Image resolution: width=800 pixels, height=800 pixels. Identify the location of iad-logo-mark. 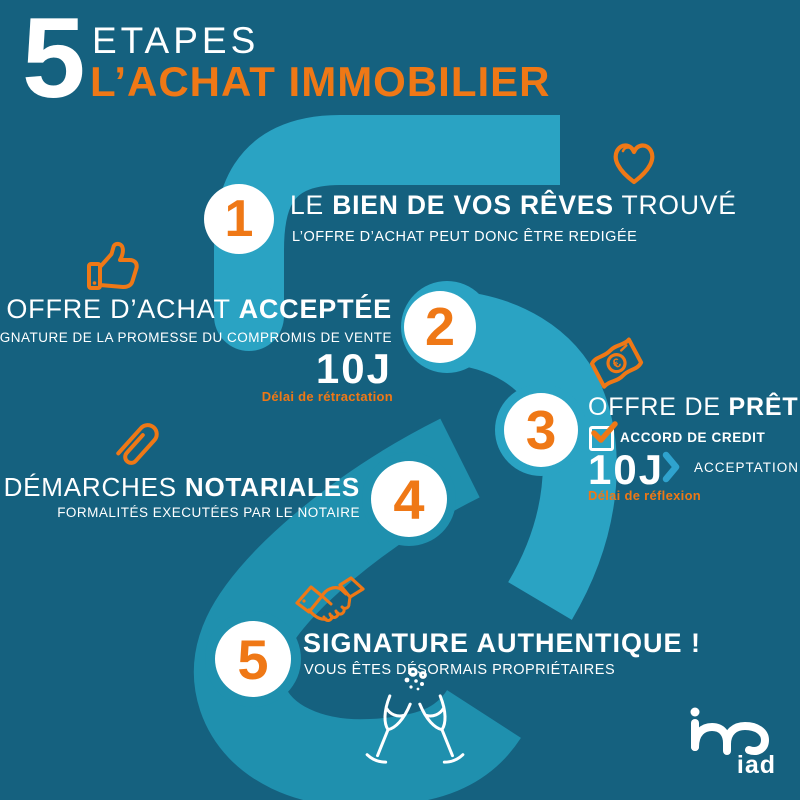
(730, 731).